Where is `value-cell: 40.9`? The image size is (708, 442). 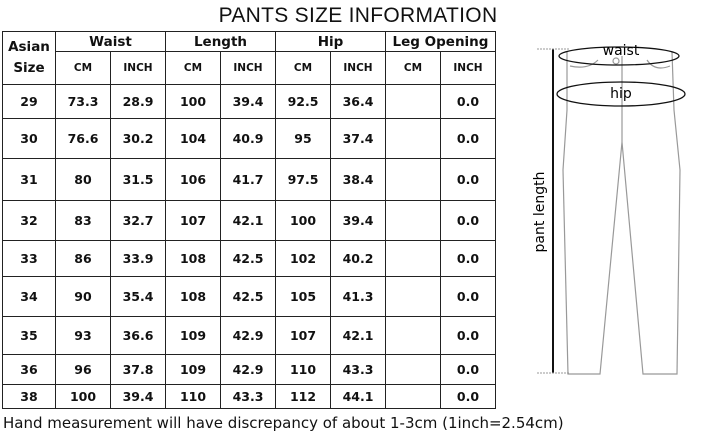 value-cell: 40.9 is located at coordinates (248, 138).